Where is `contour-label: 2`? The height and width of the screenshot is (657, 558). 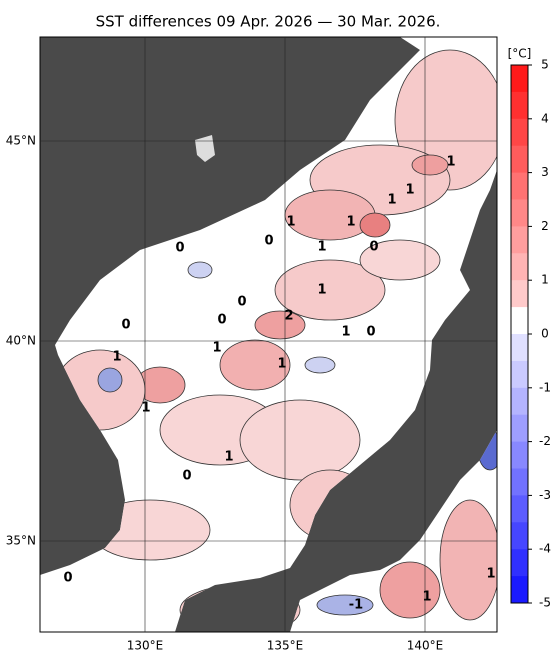 contour-label: 2 is located at coordinates (288, 316).